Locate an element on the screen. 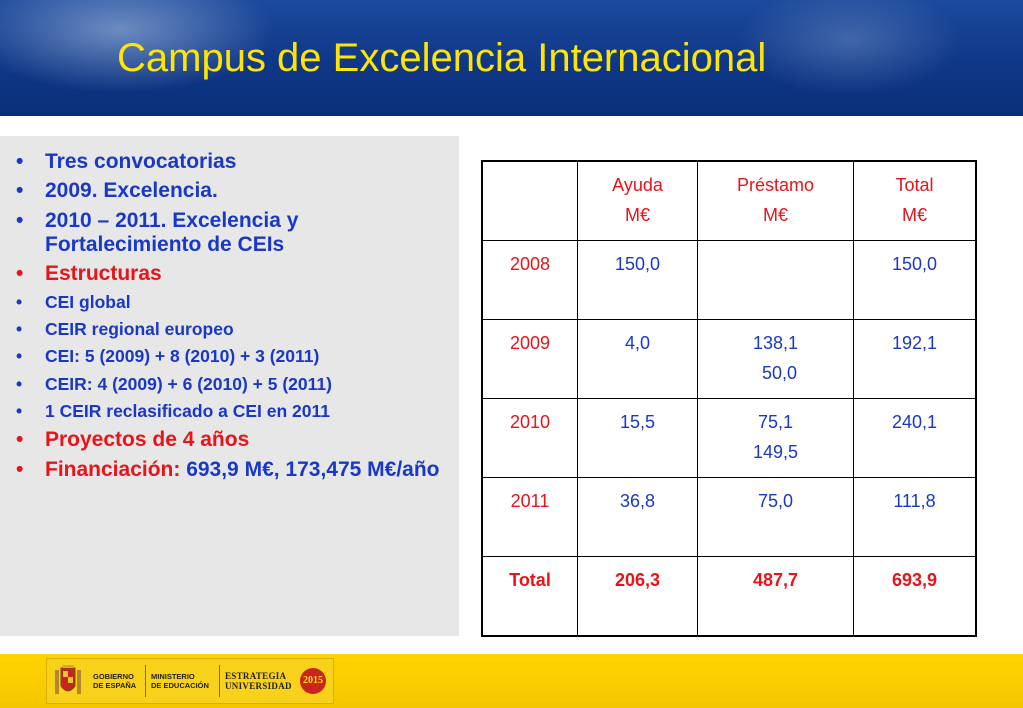  ayuda-cell: 150,0 is located at coordinates (637, 280).